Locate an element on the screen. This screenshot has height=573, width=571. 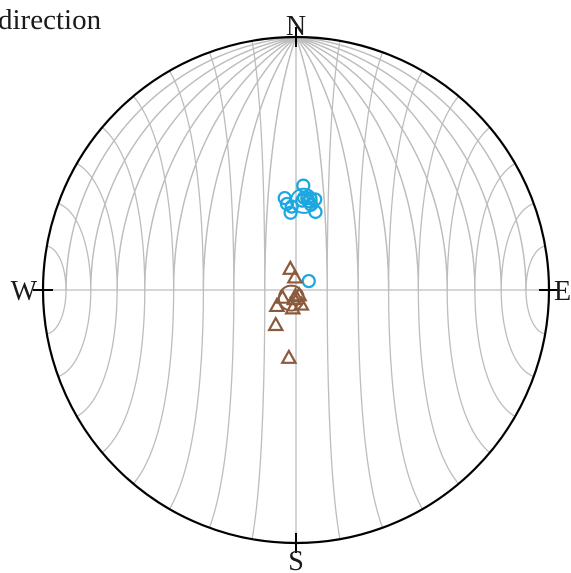
north-label: N is located at coordinates (296, 26).